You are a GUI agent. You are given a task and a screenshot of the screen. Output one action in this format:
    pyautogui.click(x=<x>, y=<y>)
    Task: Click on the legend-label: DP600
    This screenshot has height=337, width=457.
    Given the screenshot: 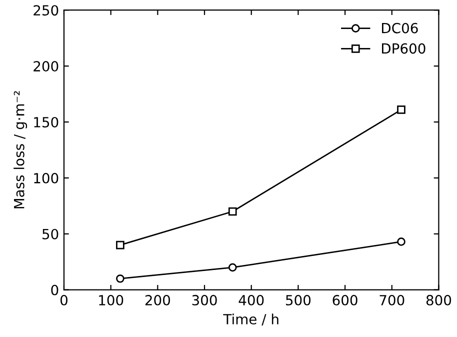 What is the action you would take?
    pyautogui.click(x=404, y=48)
    